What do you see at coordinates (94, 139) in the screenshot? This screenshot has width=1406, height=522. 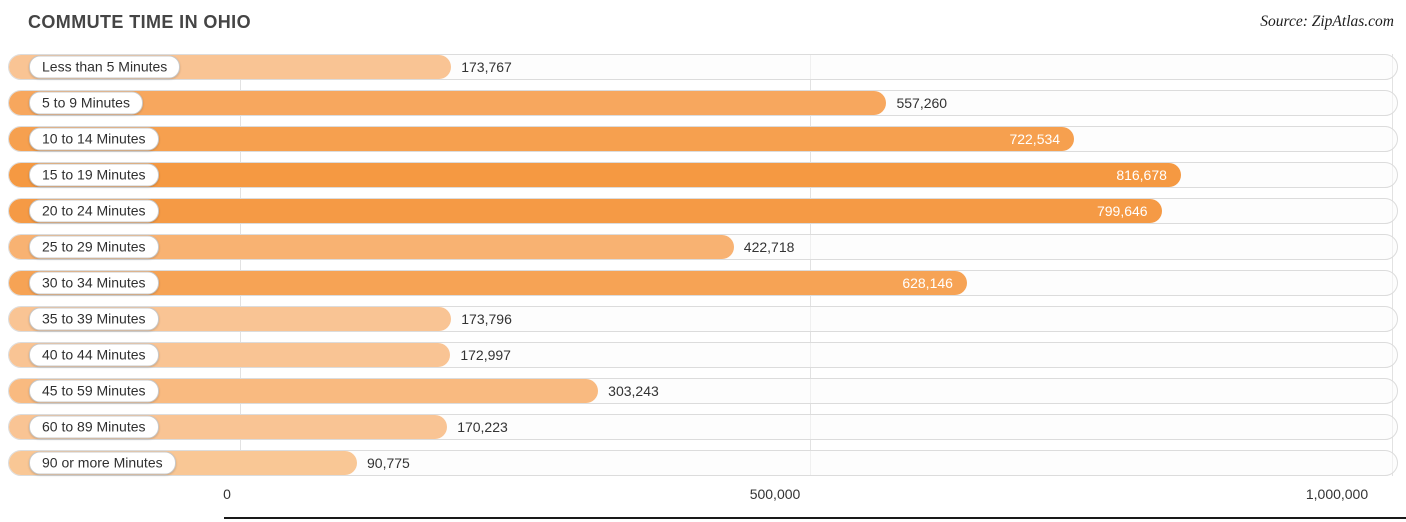 I see `category-label: 10 to 14 Minutes` at bounding box center [94, 139].